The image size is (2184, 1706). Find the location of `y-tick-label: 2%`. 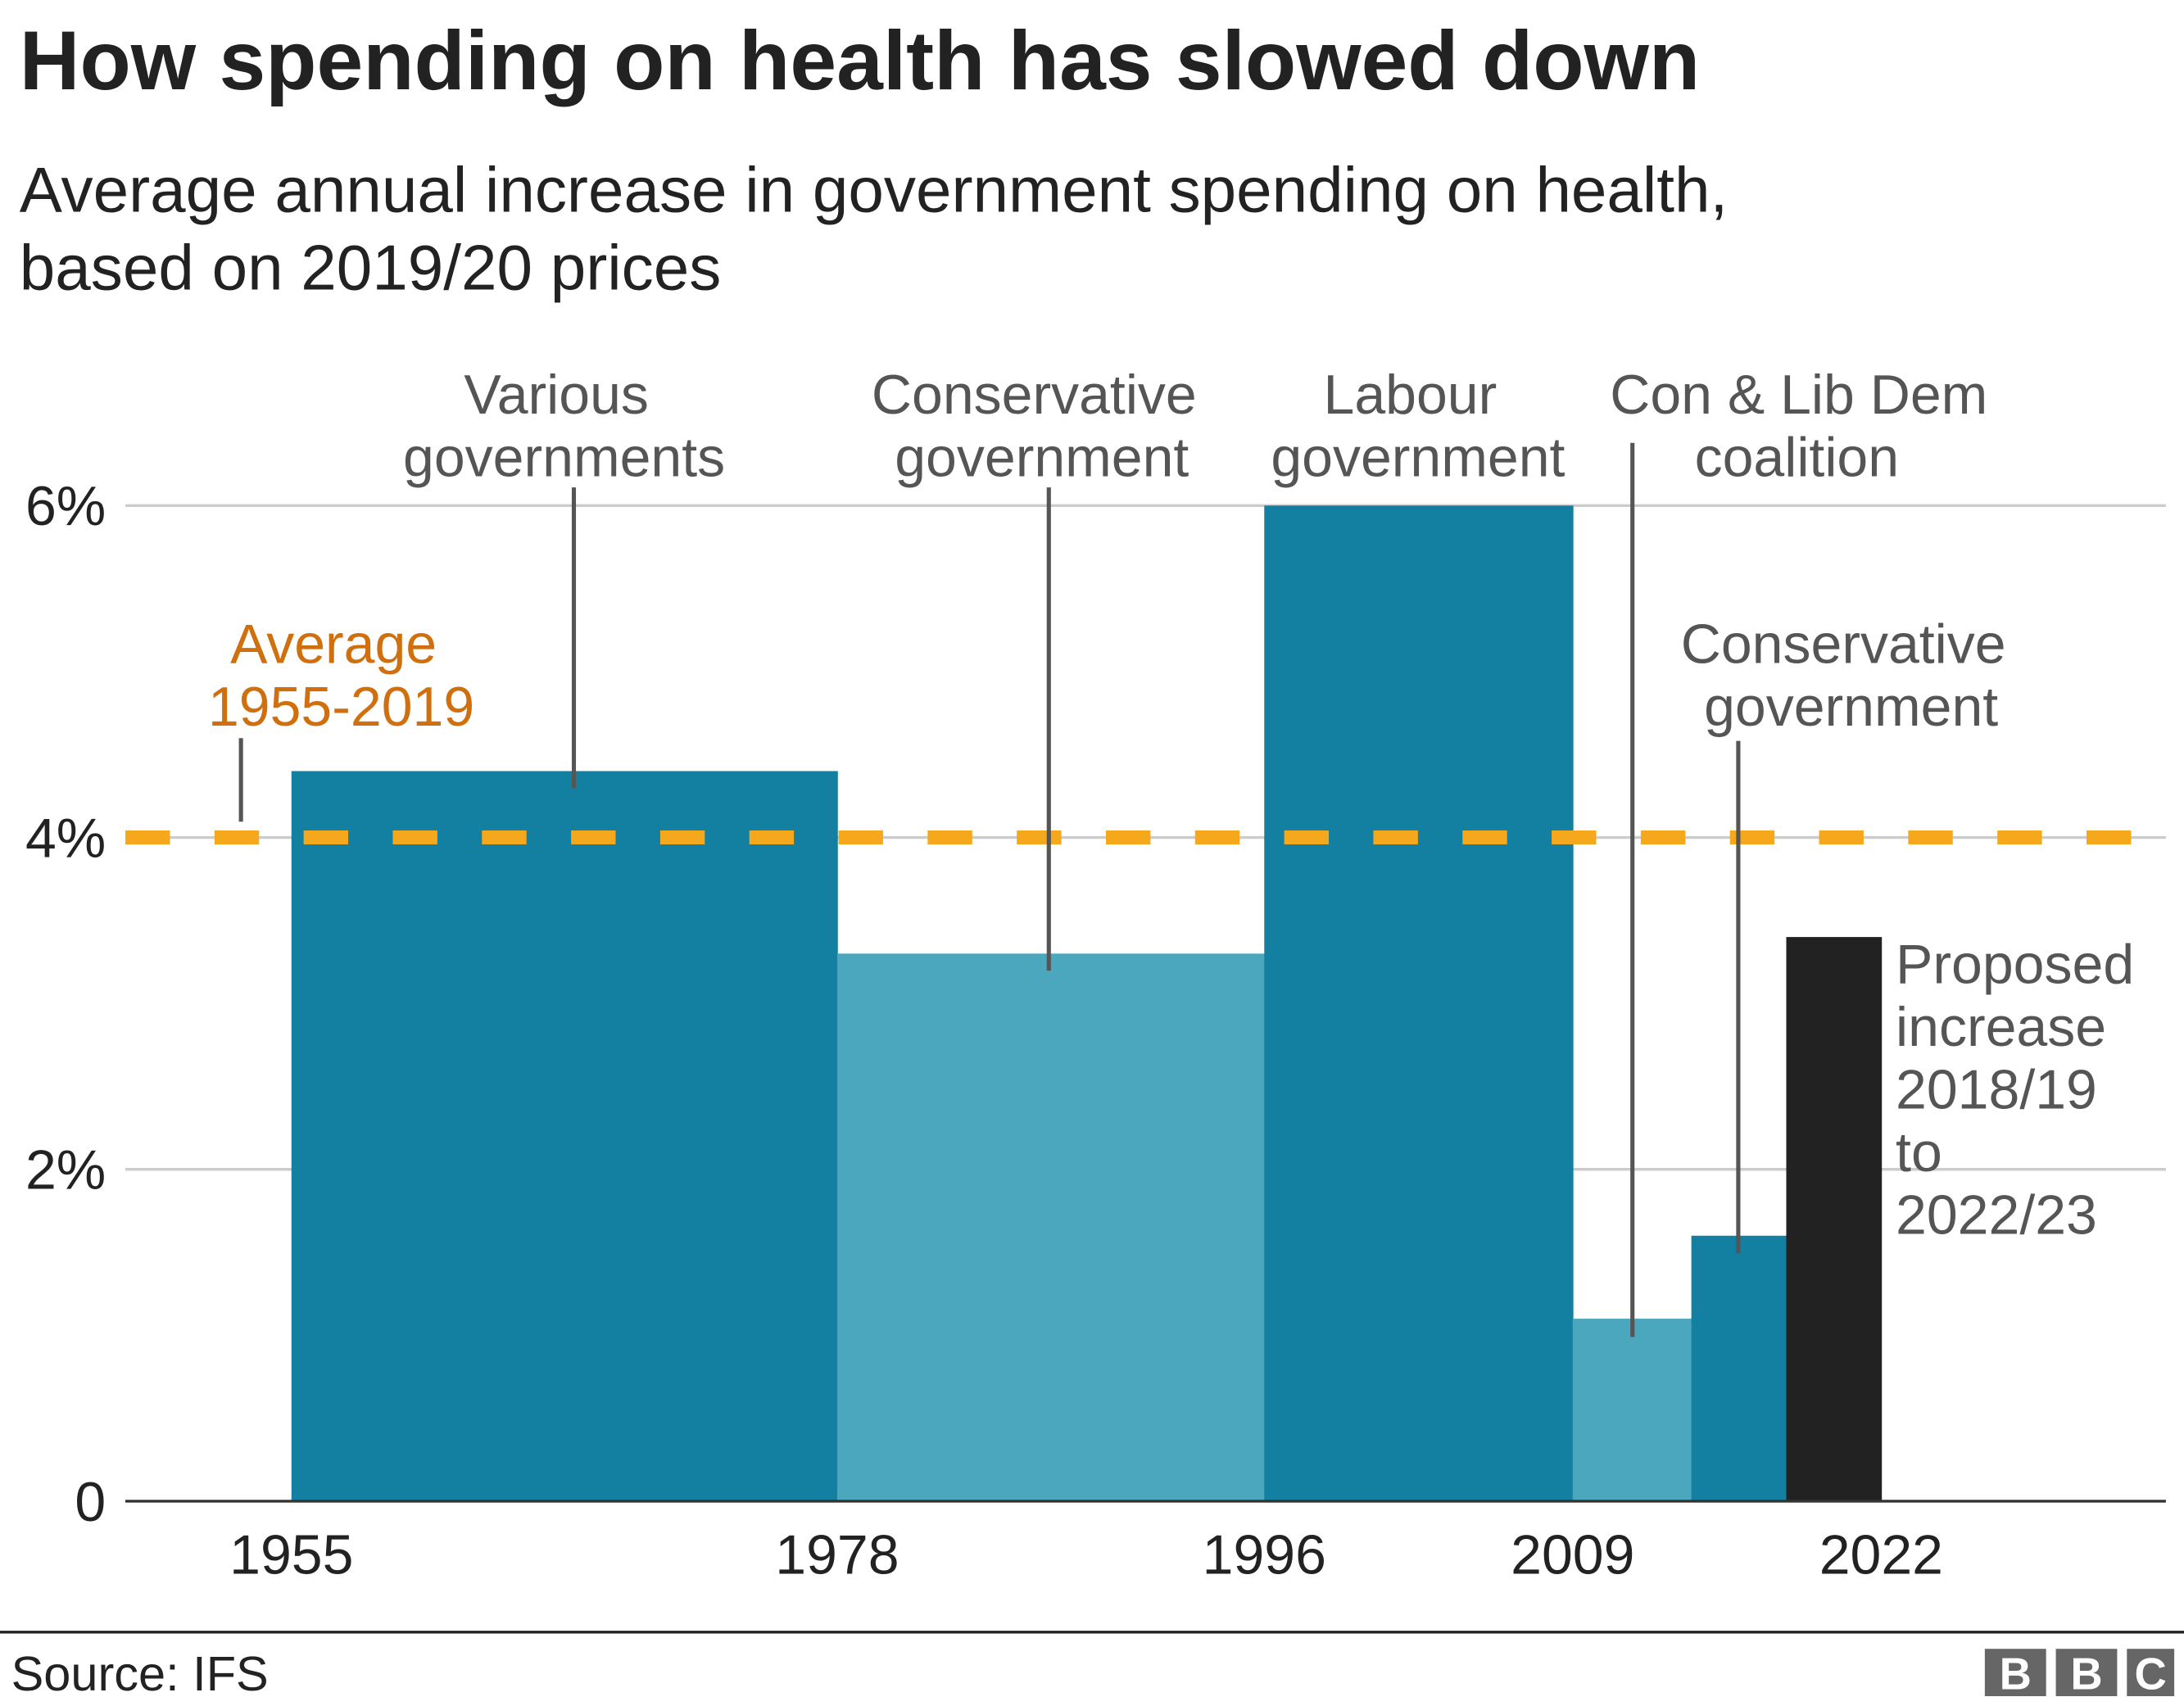

y-tick-label: 2% is located at coordinates (65, 1170).